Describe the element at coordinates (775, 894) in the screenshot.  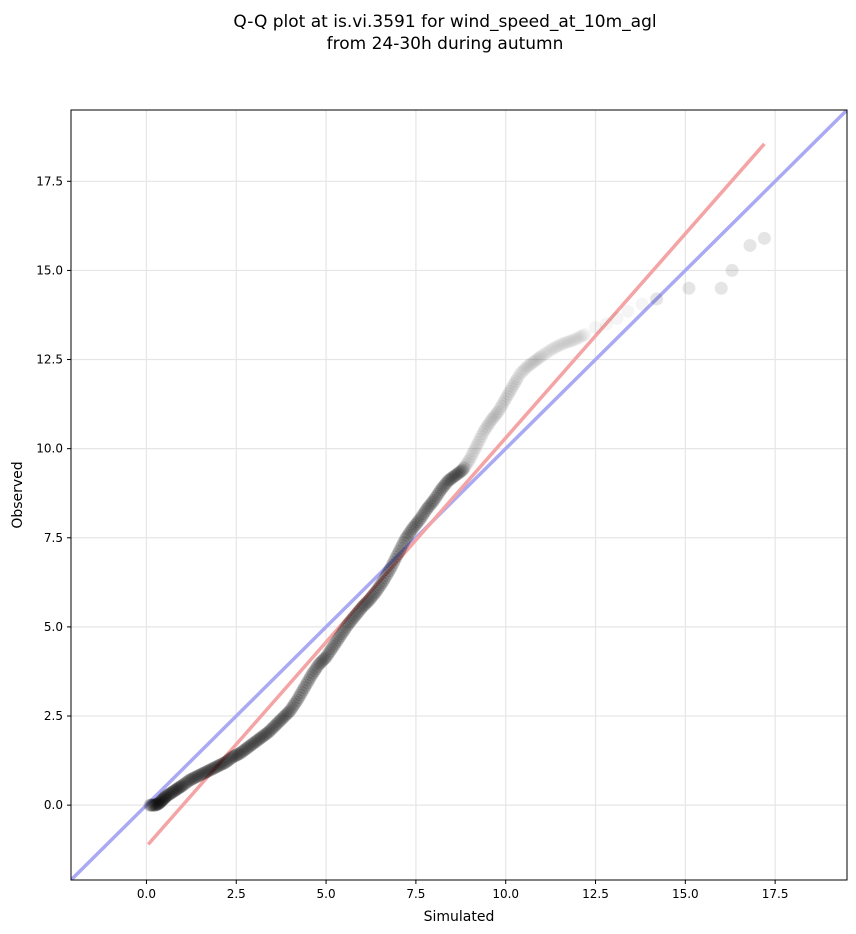
I see `x-tick-label: 17.5` at that location.